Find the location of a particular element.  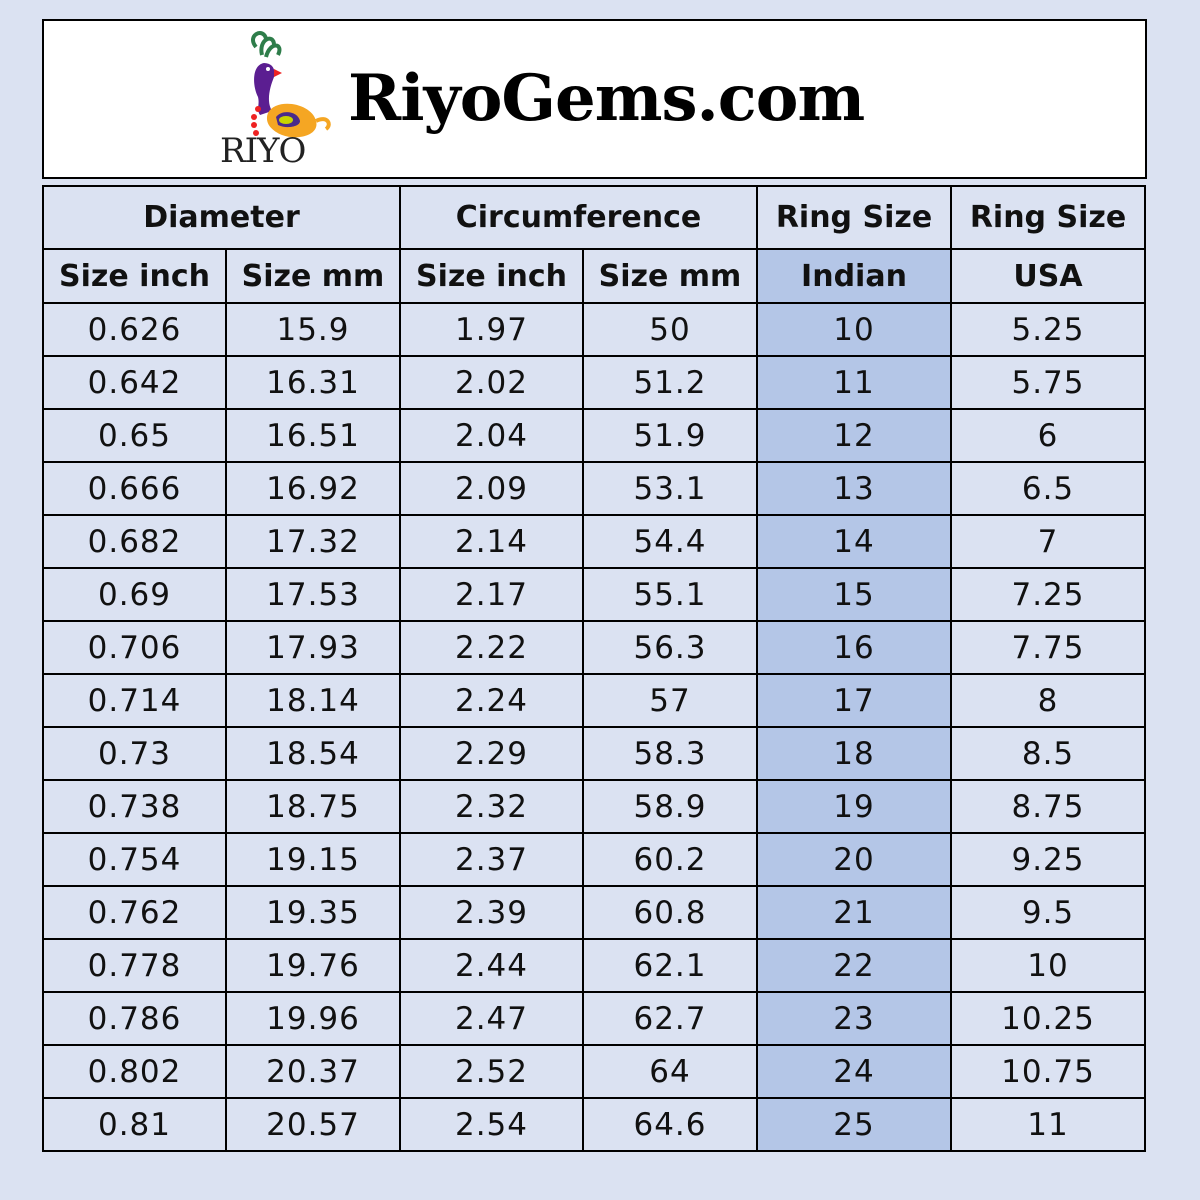

cell-circumference-mm: 55.1 is located at coordinates (670, 594).